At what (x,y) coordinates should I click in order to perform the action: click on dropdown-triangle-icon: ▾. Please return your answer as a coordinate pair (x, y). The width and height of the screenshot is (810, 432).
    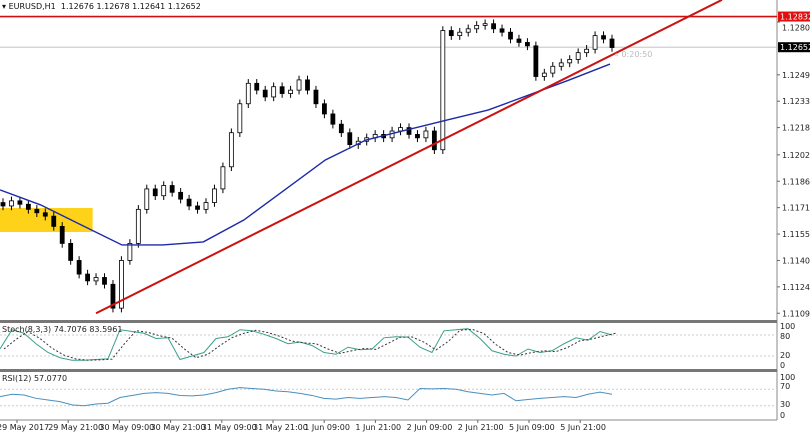
    Looking at the image, I should click on (4, 6).